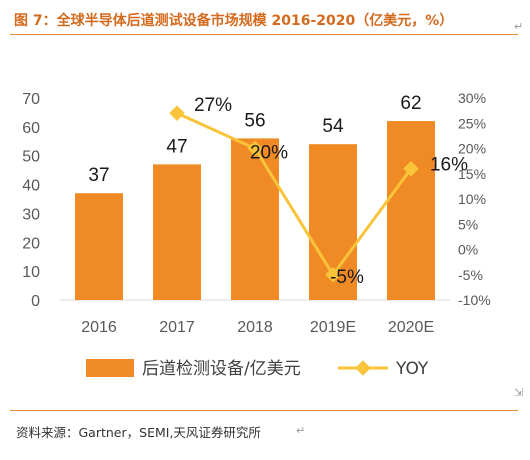 The height and width of the screenshot is (460, 530). I want to click on x-tick-label: 2019E, so click(333, 327).